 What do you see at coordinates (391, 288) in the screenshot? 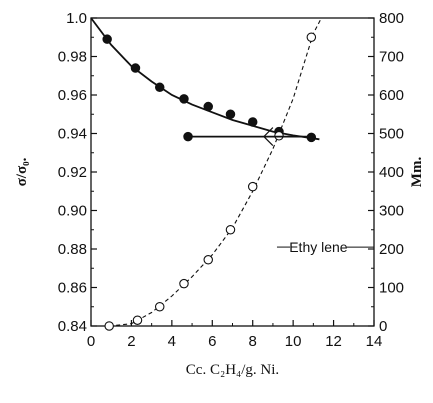
I see `y-right-tick-label: 100` at bounding box center [391, 288].